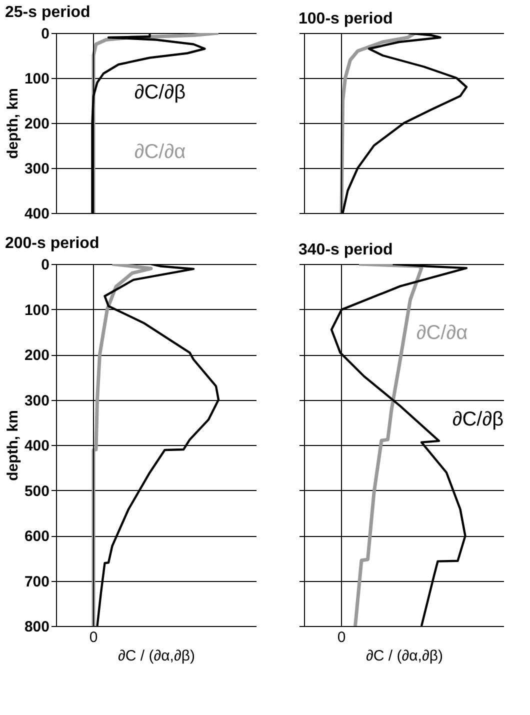 The height and width of the screenshot is (715, 530). What do you see at coordinates (37, 627) in the screenshot?
I see `y-tick-label: 800` at bounding box center [37, 627].